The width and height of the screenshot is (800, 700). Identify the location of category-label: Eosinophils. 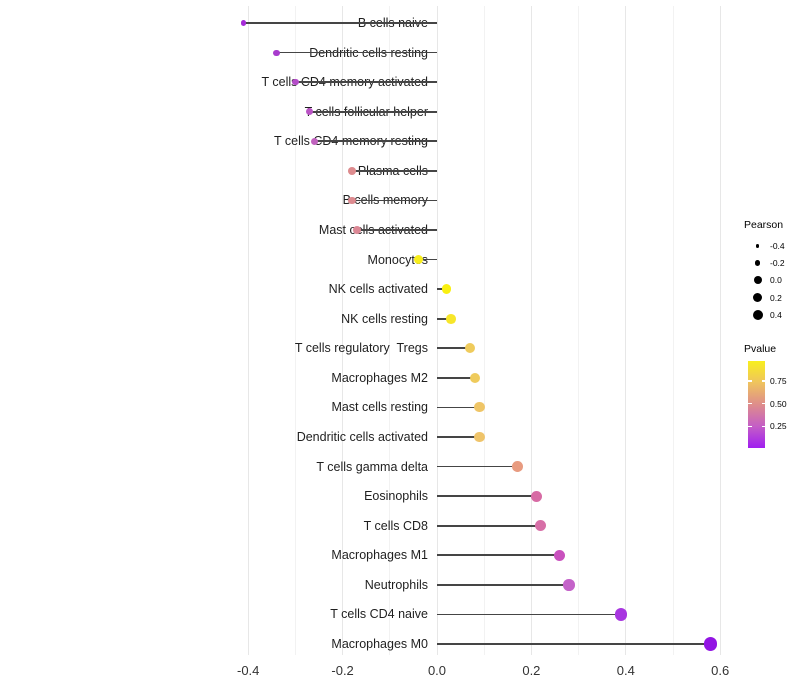
(396, 496).